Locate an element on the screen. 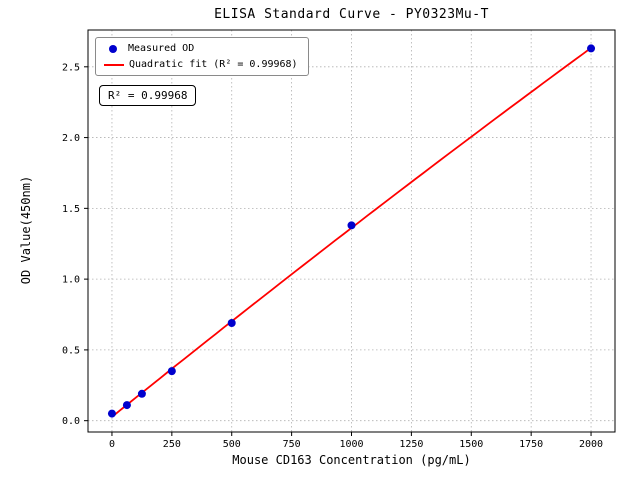 Image resolution: width=640 pixels, height=480 pixels. legend-item-quadratic-fit: Quadratic fit (R² = 0.99968) is located at coordinates (201, 64).